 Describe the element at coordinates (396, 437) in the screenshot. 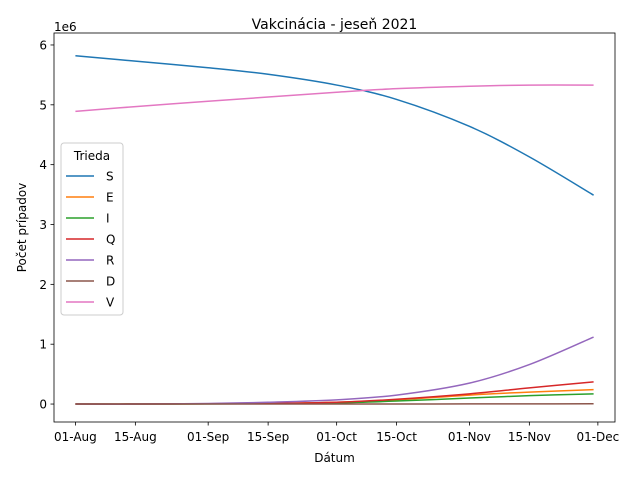

I see `x-tick-label: 15-Oct` at that location.